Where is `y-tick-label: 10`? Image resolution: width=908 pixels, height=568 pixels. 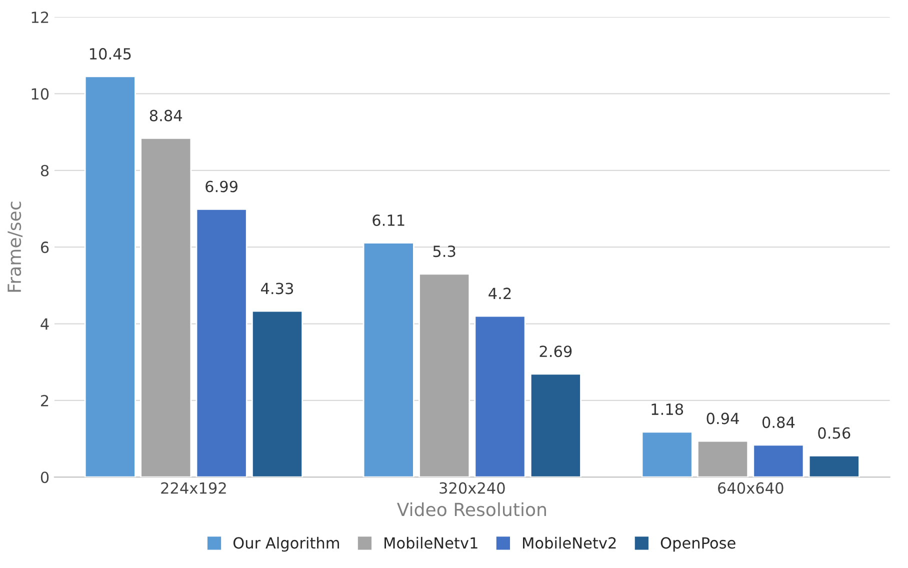
y-tick-label: 10 is located at coordinates (40, 94).